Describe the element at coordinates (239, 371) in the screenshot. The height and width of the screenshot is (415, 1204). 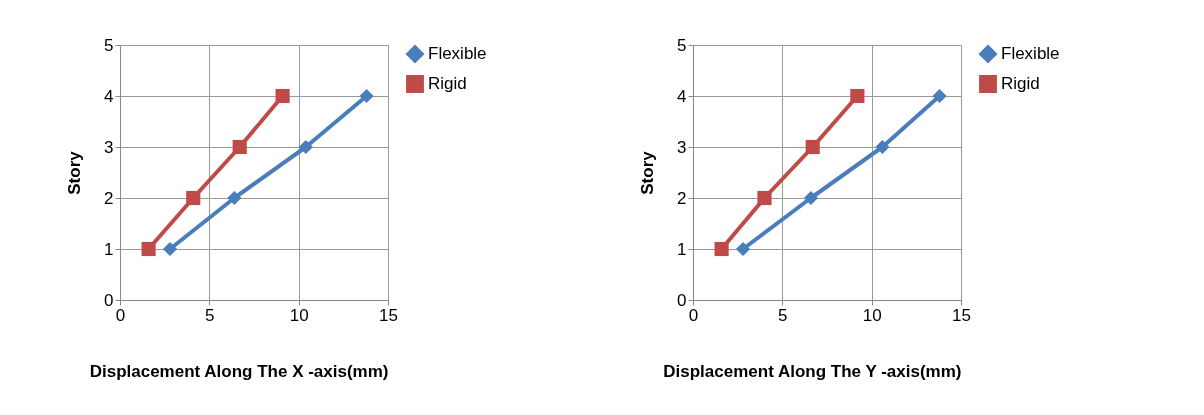
I see `x-axis-title: Displacement Along The X -axis(mm)` at that location.